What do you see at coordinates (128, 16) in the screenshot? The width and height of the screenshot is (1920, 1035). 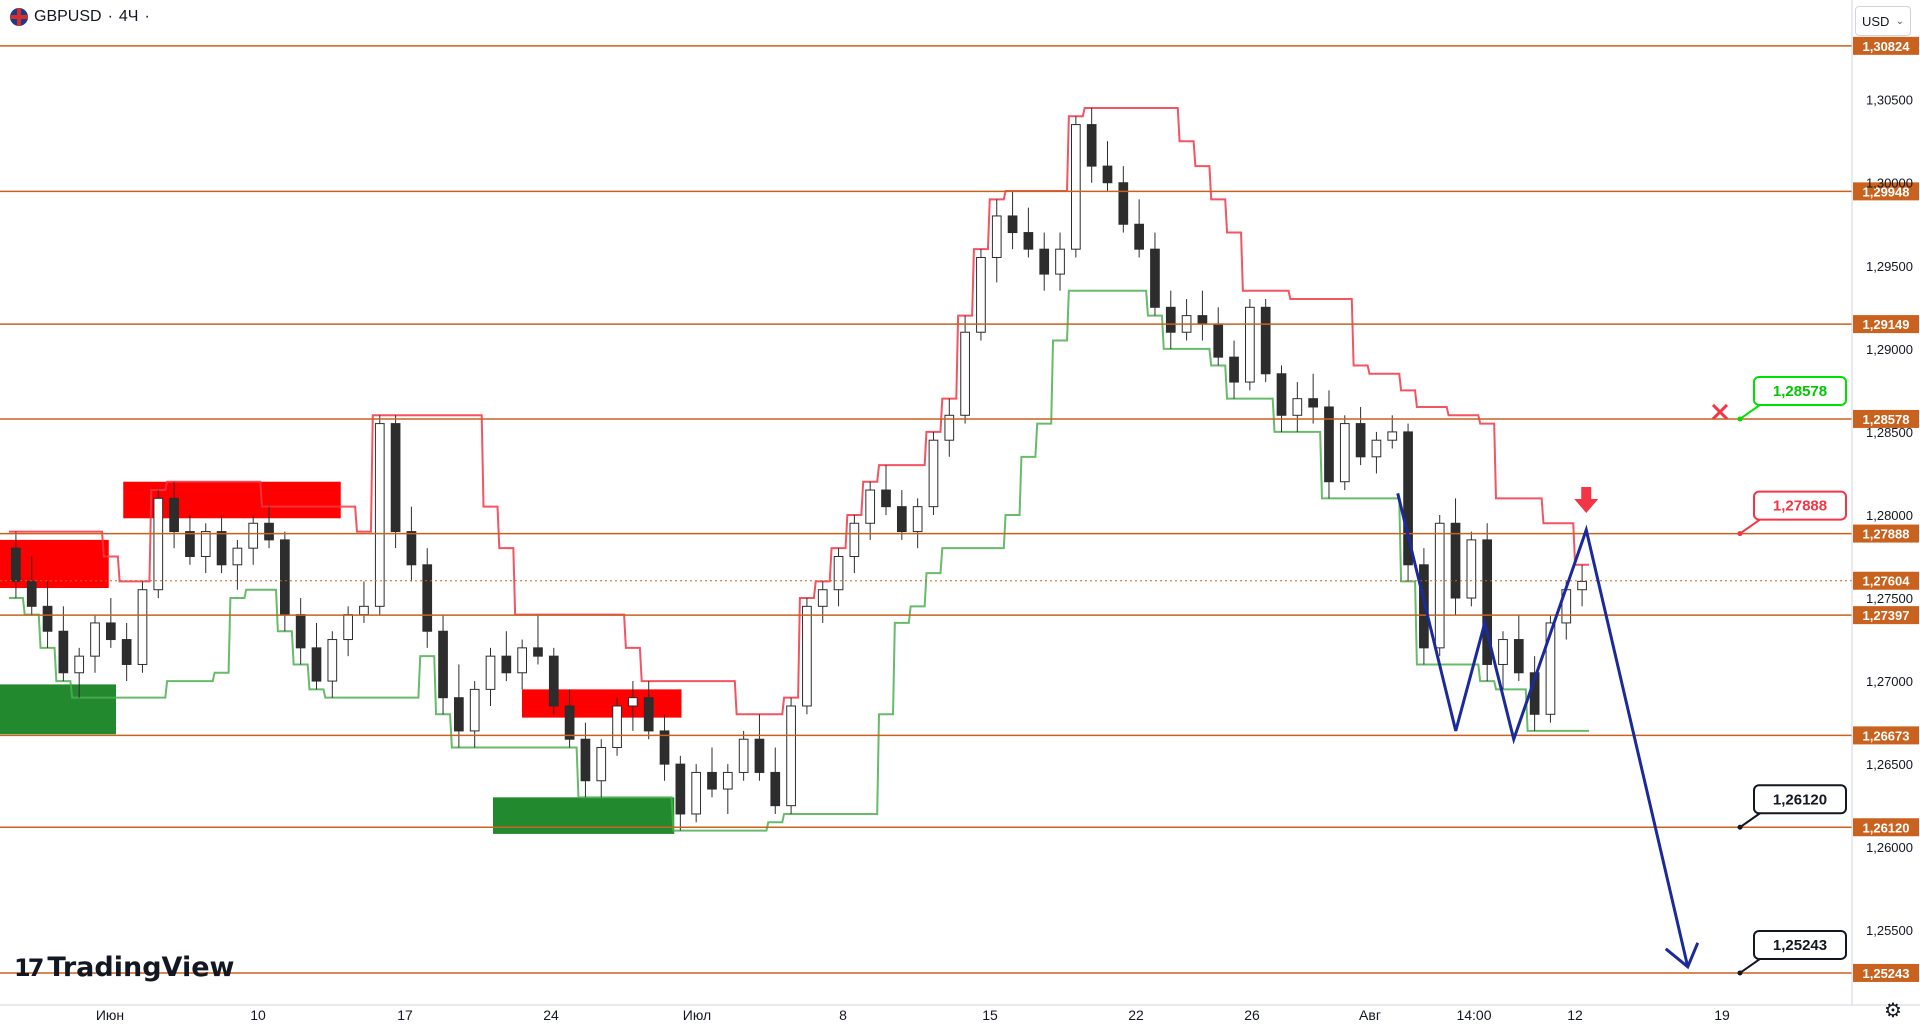 I see `interval-label: 4Ч` at bounding box center [128, 16].